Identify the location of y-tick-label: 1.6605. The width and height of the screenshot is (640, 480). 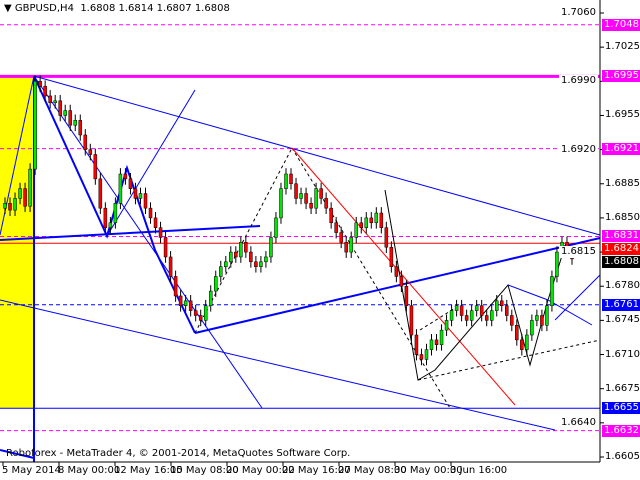
(622, 456).